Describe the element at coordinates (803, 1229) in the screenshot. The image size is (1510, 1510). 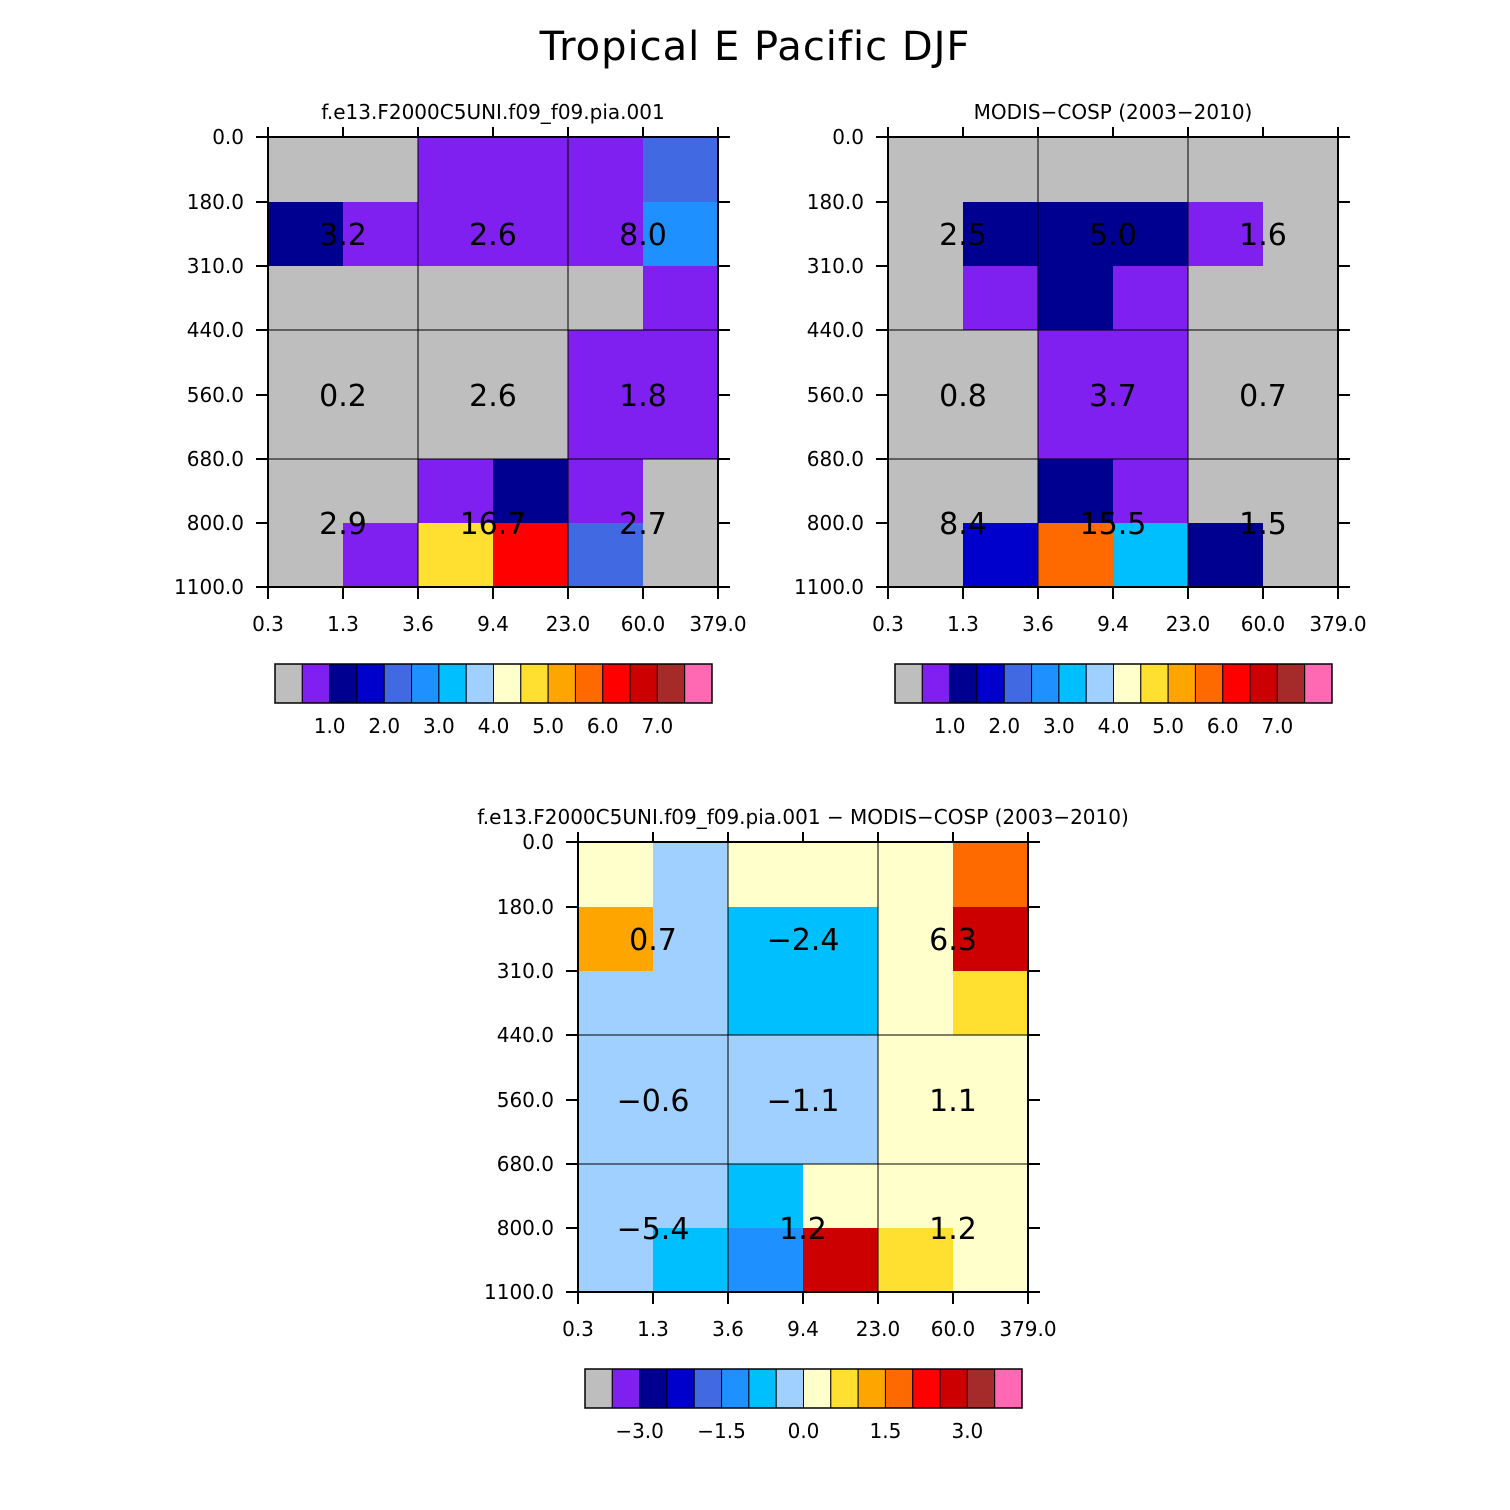
I see `block-value-label: 1.2` at that location.